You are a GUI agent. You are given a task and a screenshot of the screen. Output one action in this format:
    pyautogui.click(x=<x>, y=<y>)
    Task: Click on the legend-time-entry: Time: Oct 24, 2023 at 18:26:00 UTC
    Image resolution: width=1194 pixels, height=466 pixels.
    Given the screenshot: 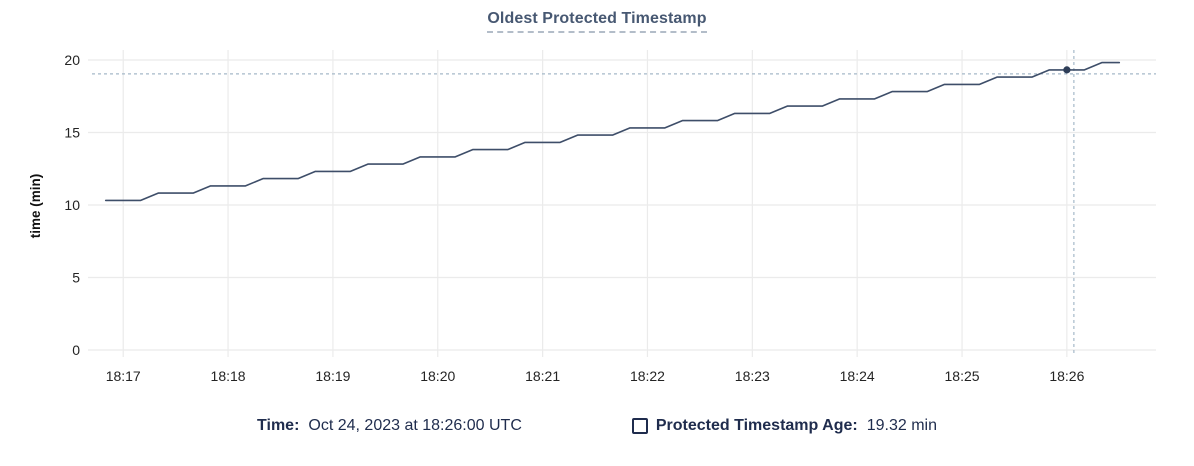 What is the action you would take?
    pyautogui.click(x=389, y=426)
    